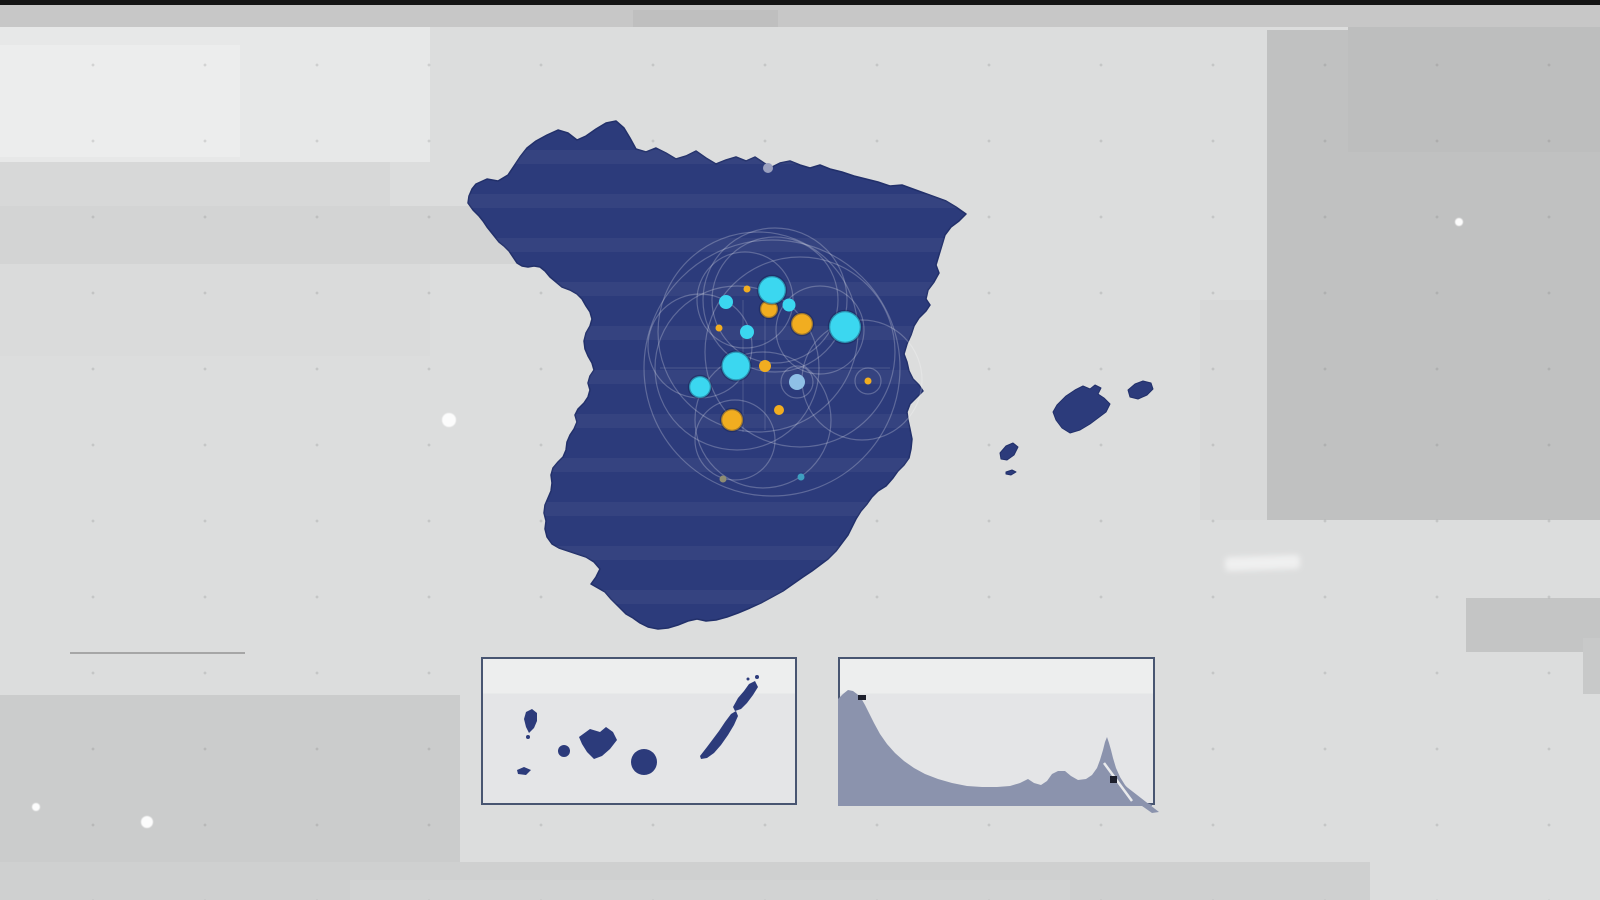 The image size is (1600, 900). I want to click on faint-lines-layer, so click(775, 357).